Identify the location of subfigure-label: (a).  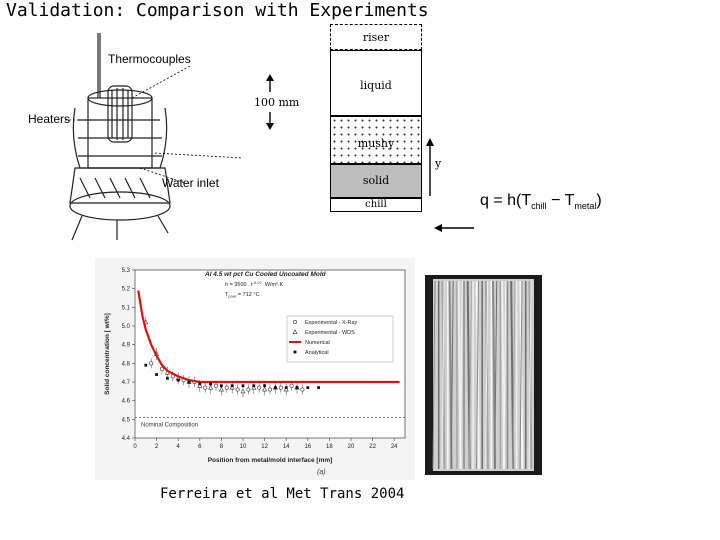
(321, 472).